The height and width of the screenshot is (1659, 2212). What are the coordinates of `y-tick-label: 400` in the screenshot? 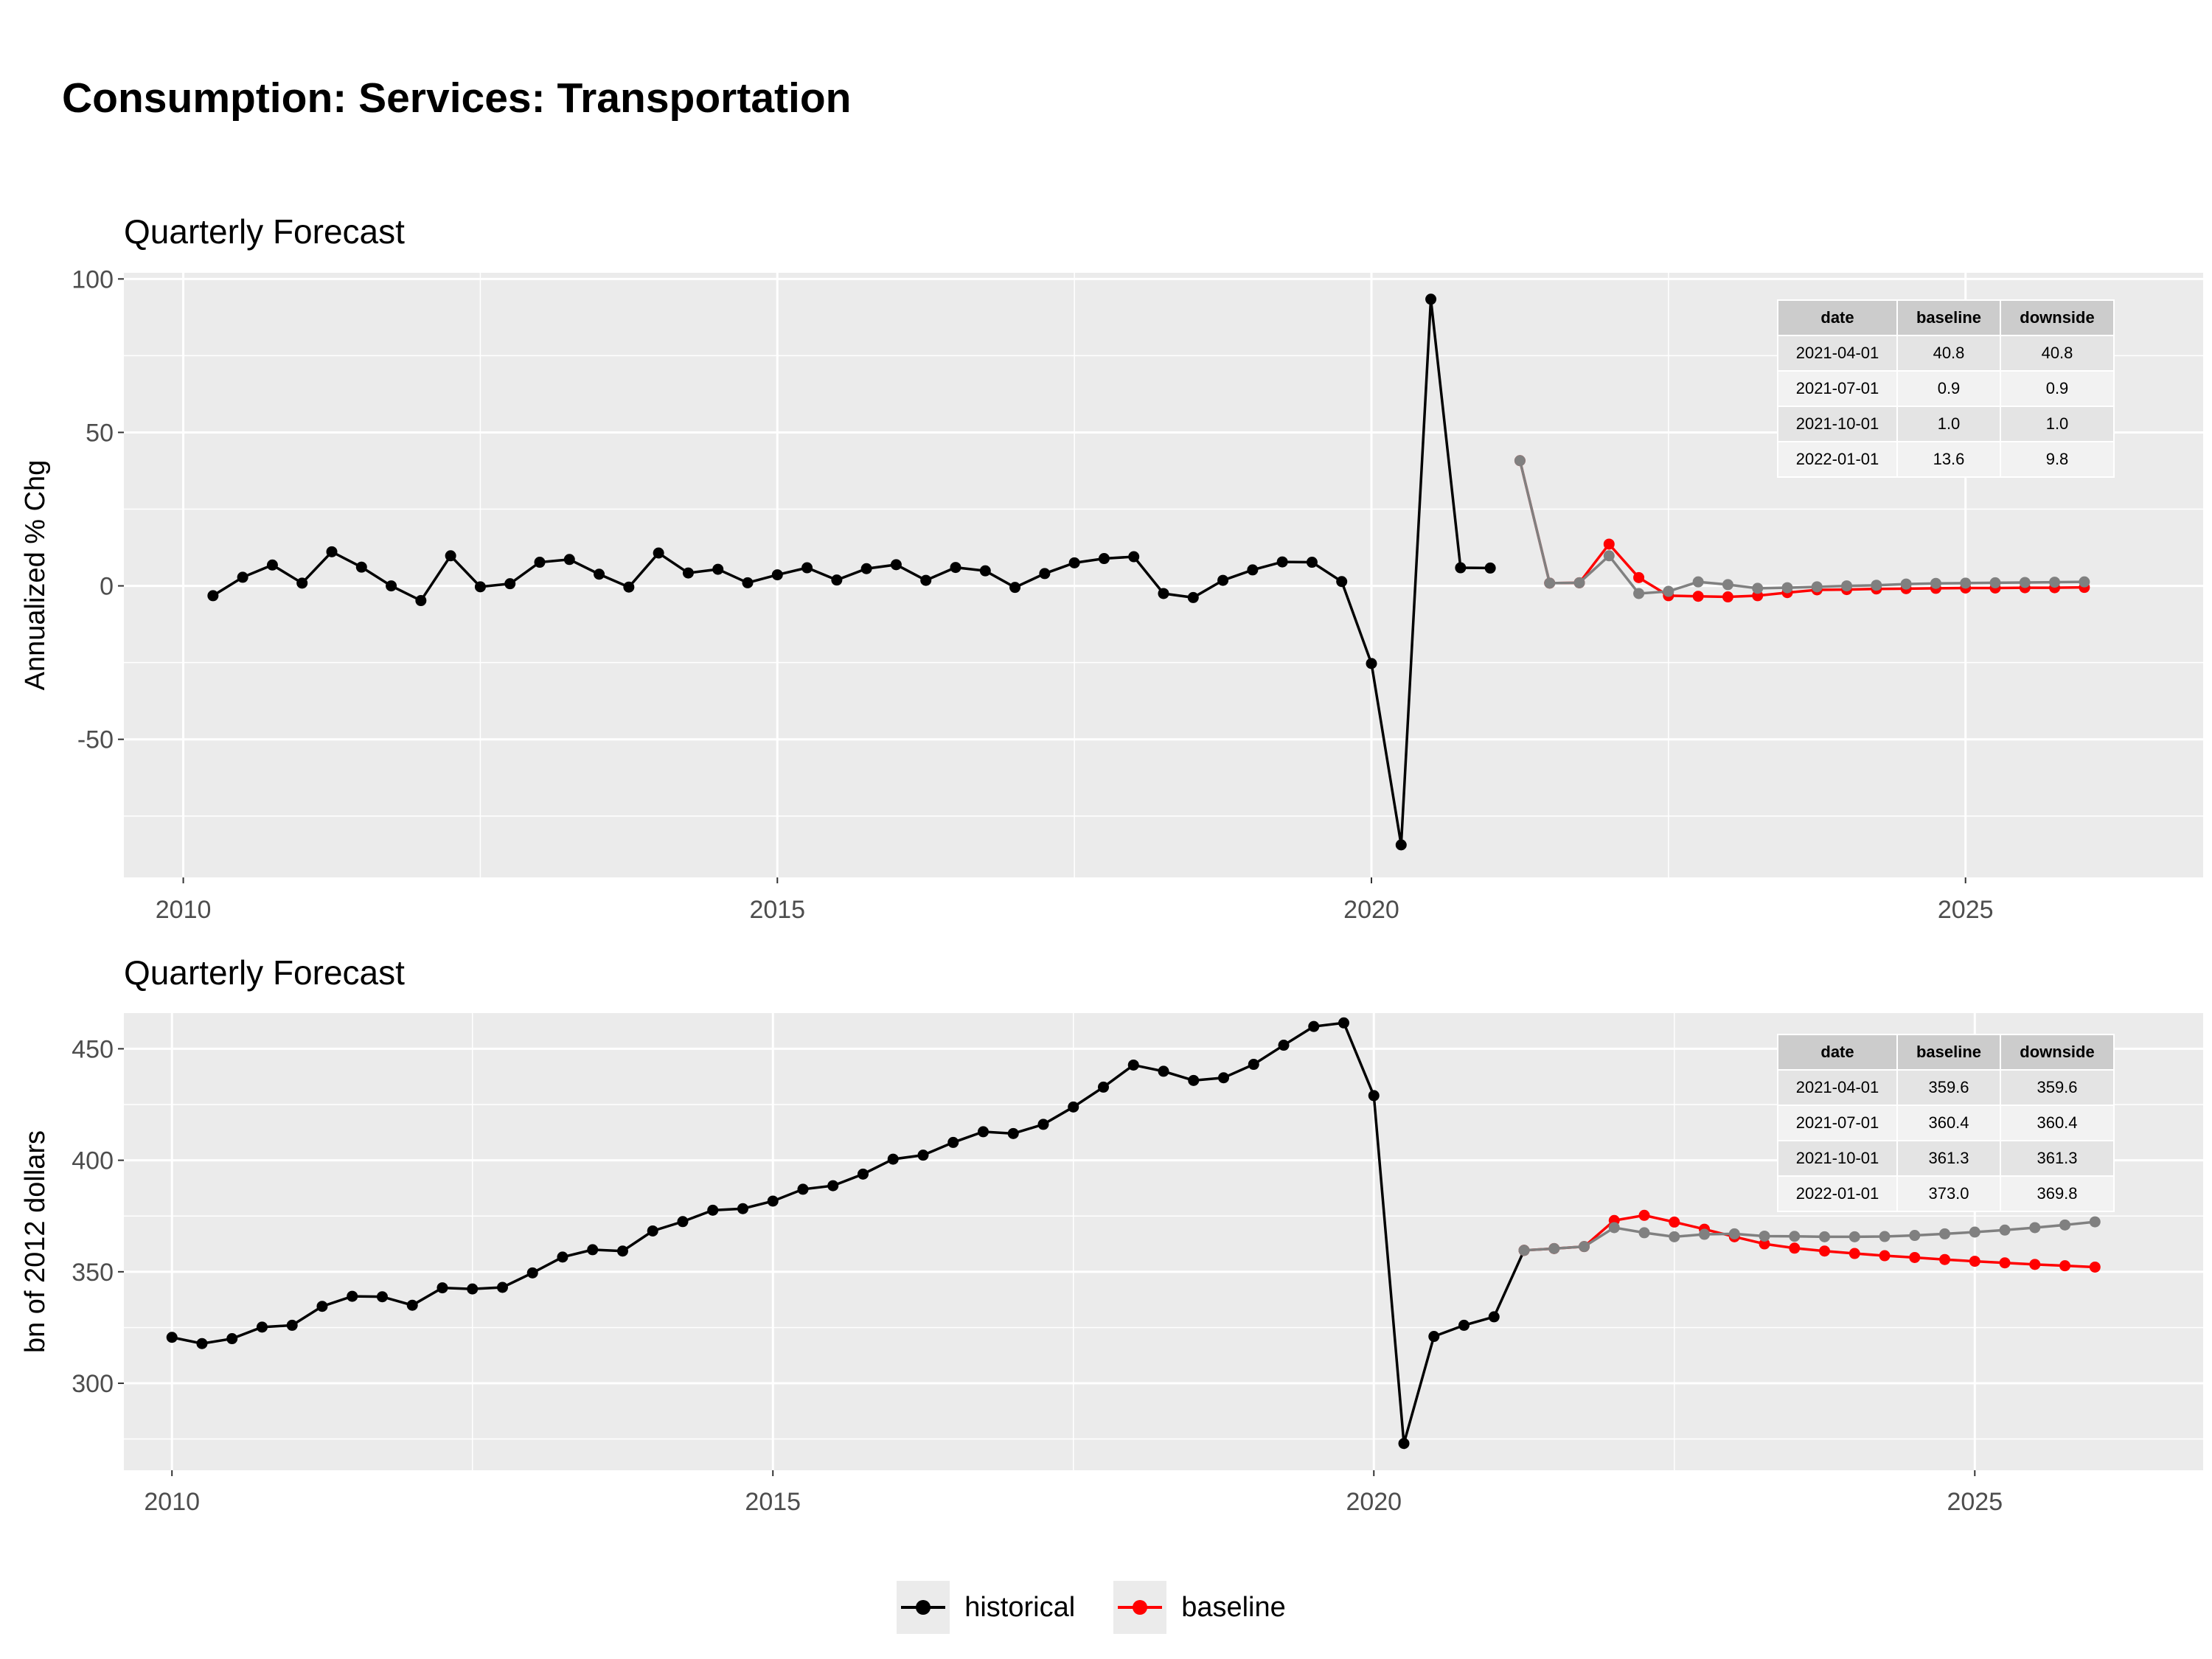 It's located at (93, 1161).